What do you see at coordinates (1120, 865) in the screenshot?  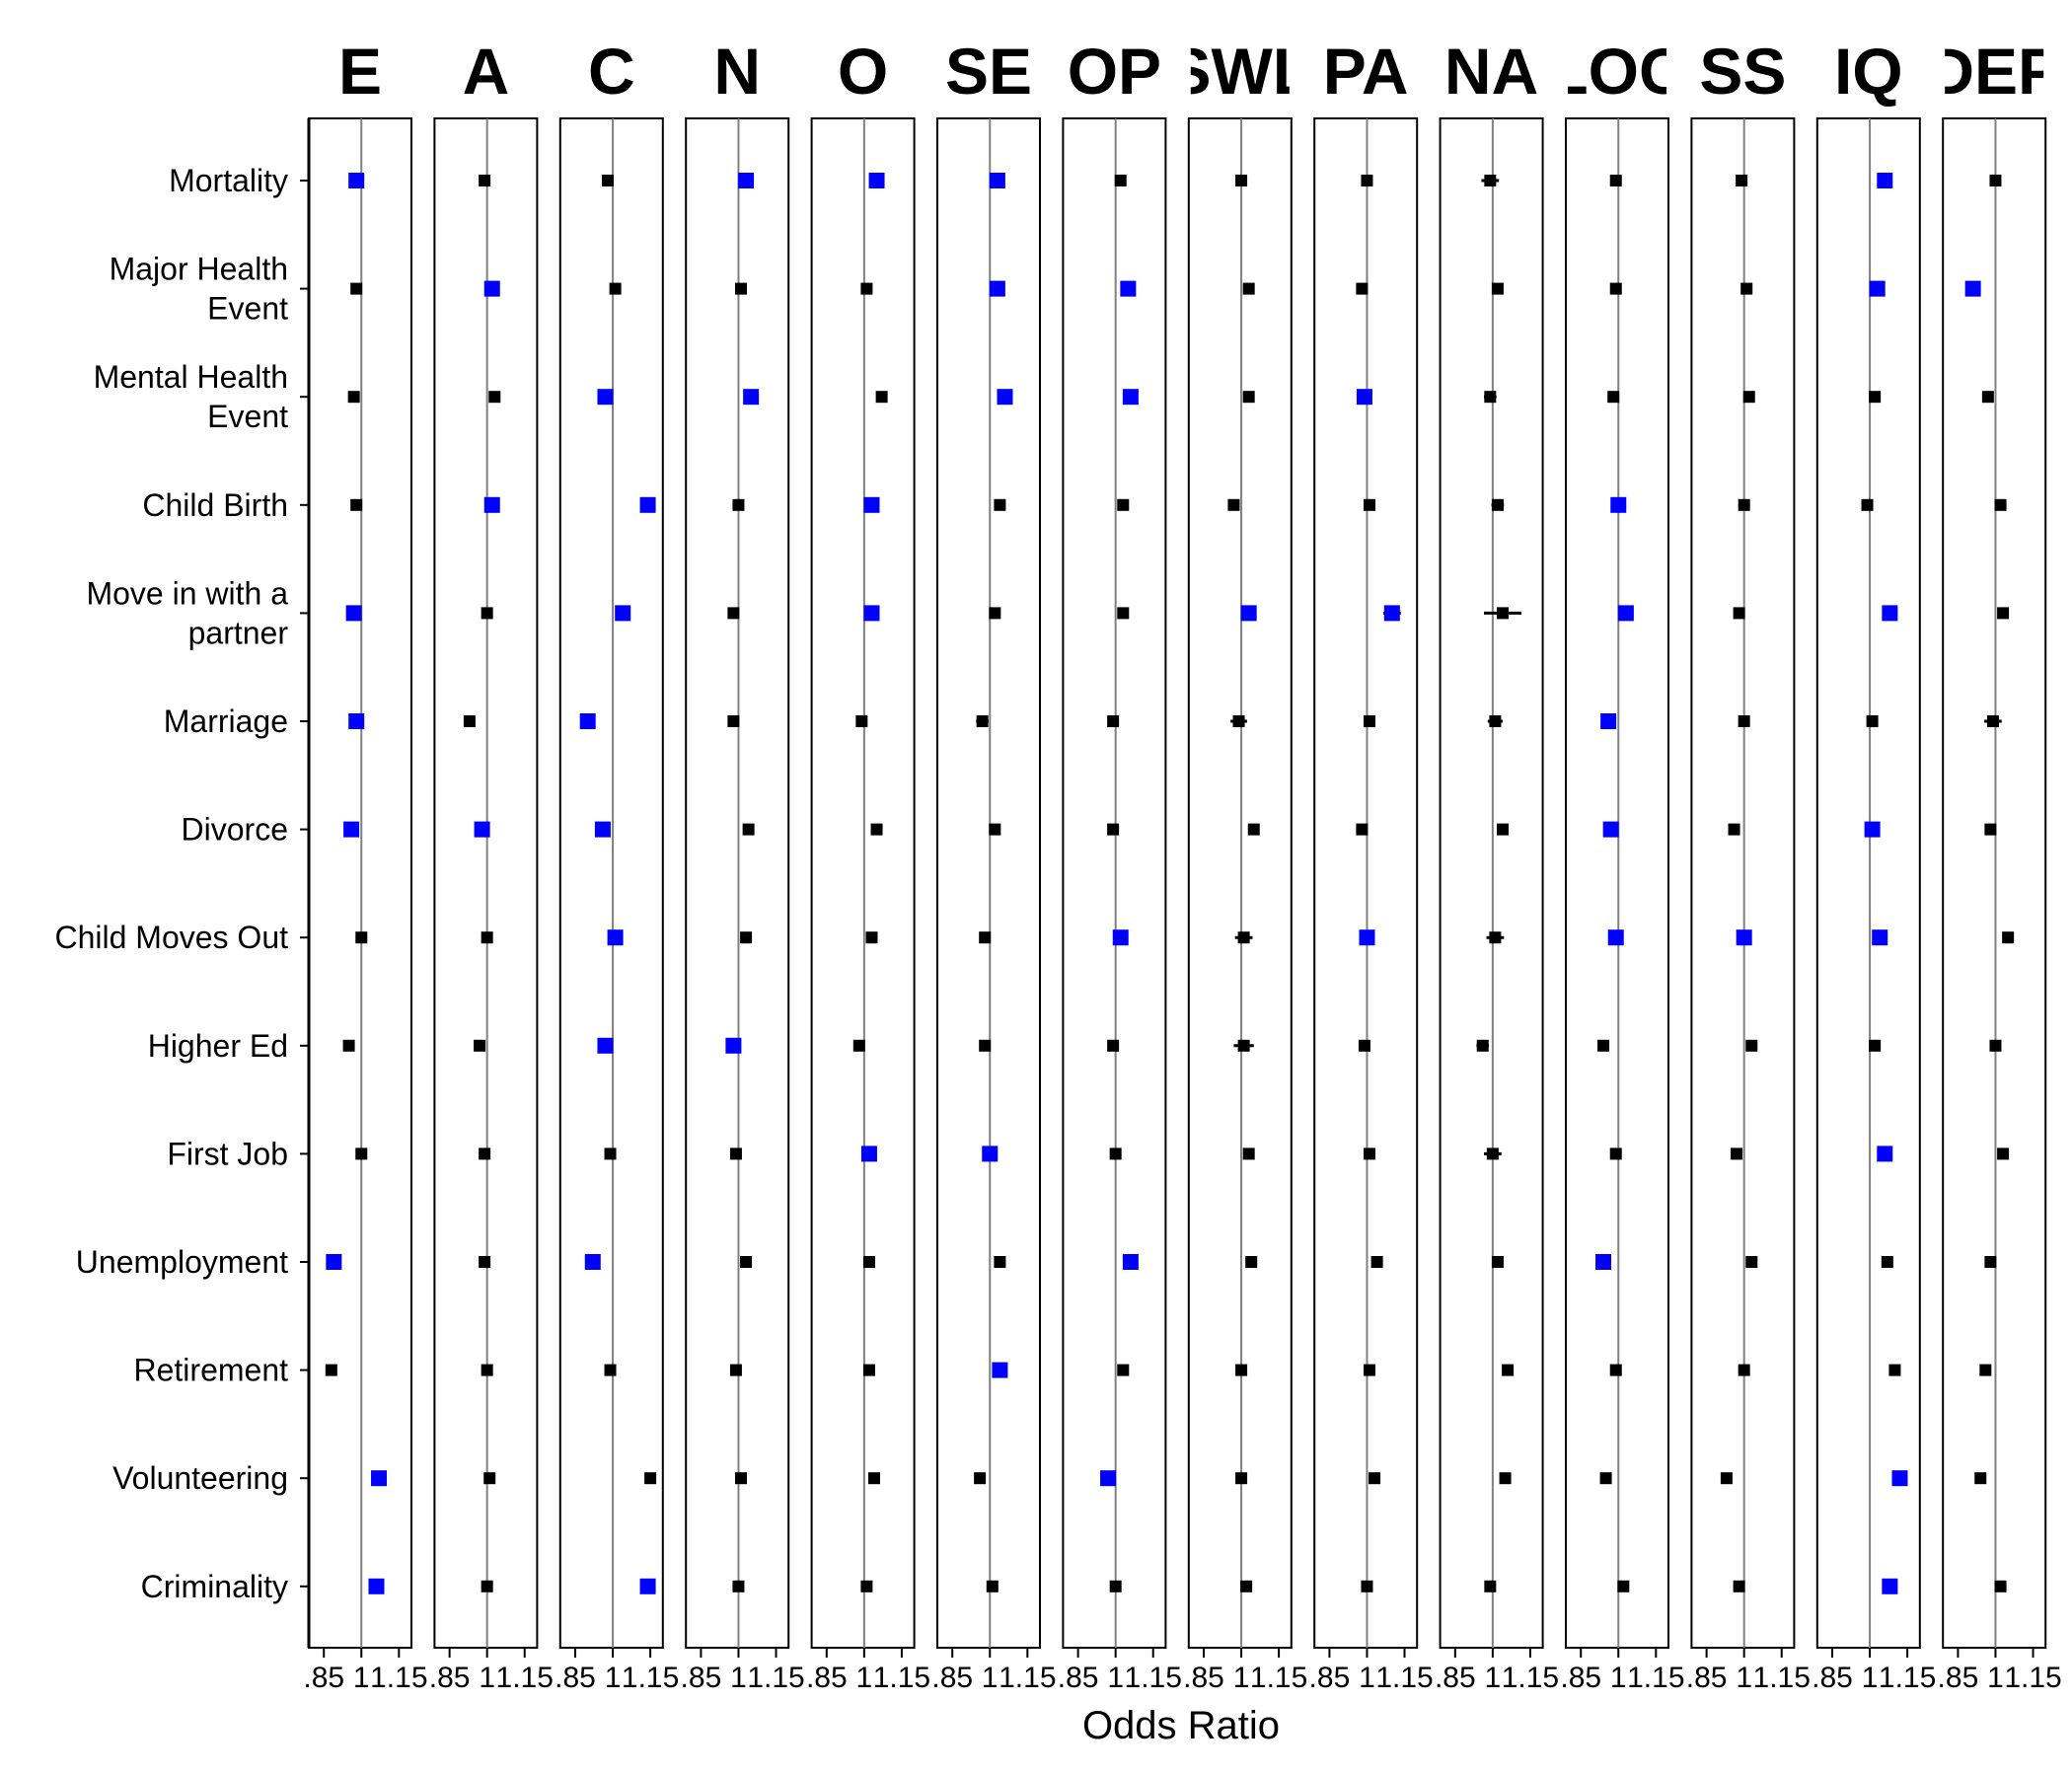 I see `panel-op: OP .85 1 1.15` at bounding box center [1120, 865].